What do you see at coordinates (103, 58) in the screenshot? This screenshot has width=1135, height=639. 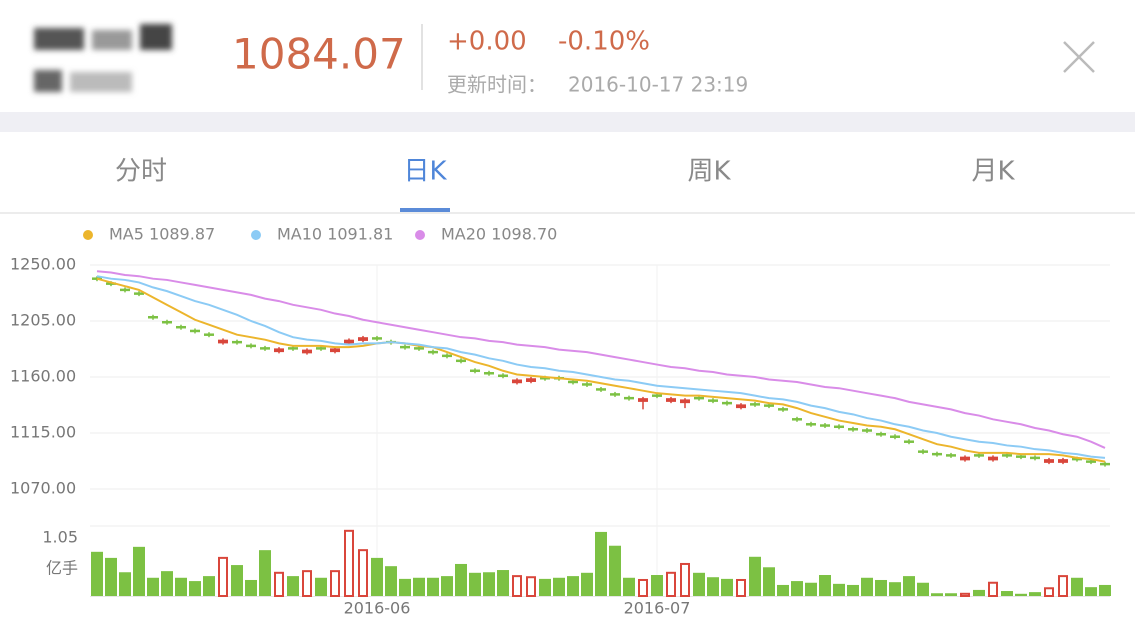 I see `blurred-stock-name` at bounding box center [103, 58].